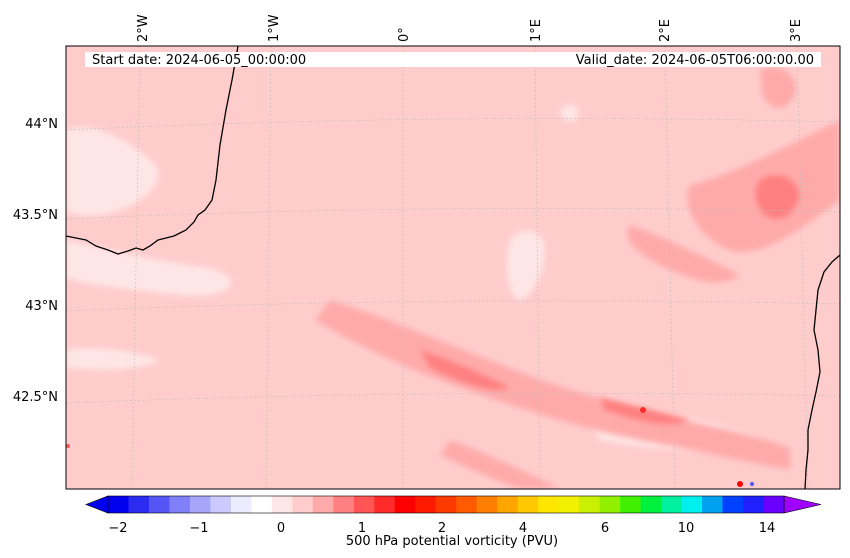 The width and height of the screenshot is (850, 558). I want to click on colorbar-tick-label: −1, so click(198, 528).